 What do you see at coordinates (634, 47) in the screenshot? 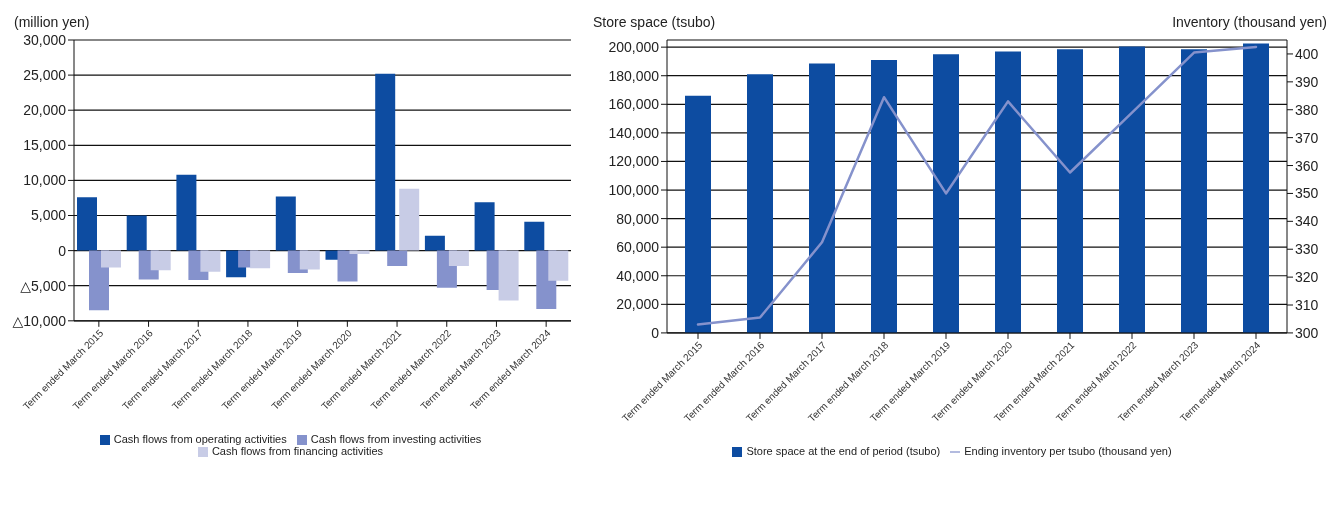
I see `y-tick-label: 200,000` at bounding box center [634, 47].